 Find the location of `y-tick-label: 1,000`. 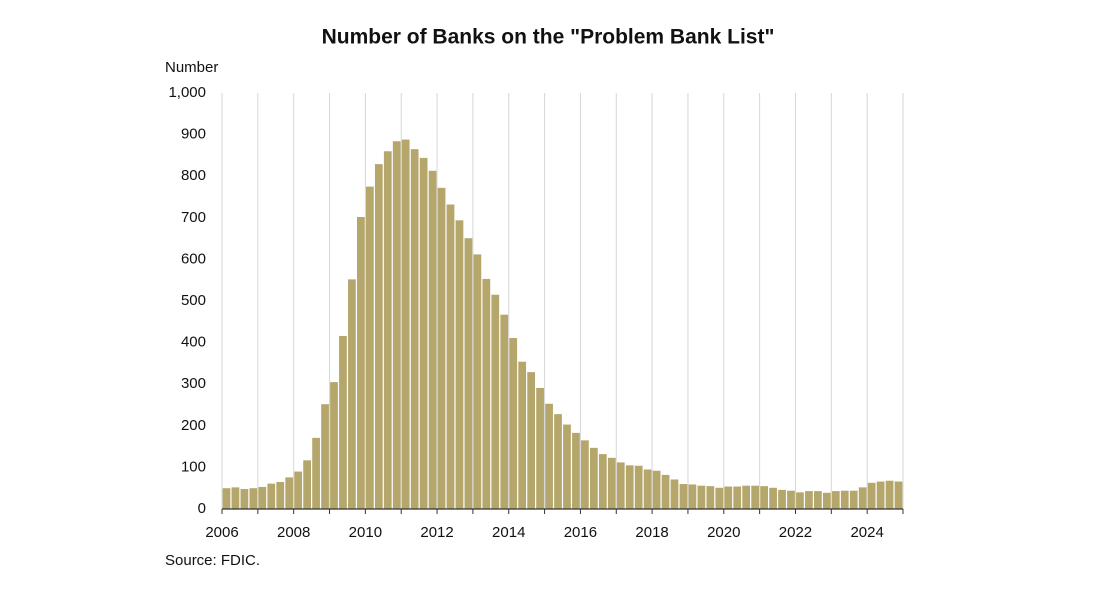

y-tick-label: 1,000 is located at coordinates (187, 92).